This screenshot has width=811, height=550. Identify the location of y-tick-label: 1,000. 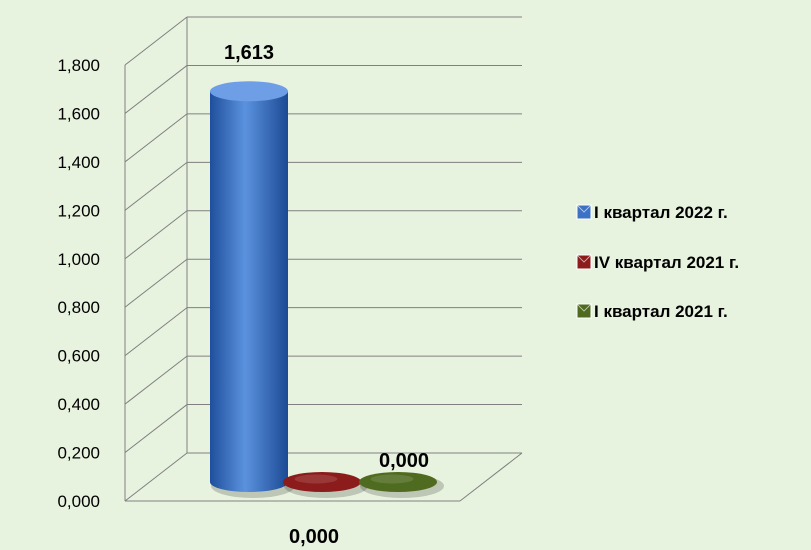
(78, 259).